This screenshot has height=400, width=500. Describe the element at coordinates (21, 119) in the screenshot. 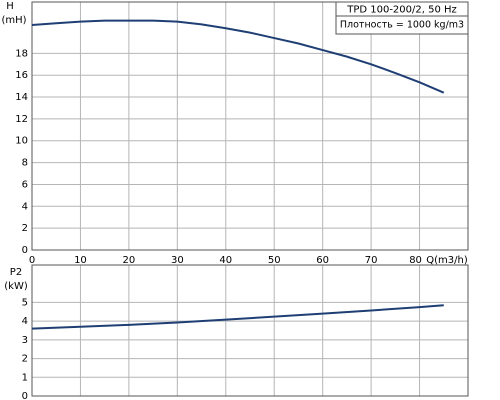

I see `y-tick-label: 12` at that location.